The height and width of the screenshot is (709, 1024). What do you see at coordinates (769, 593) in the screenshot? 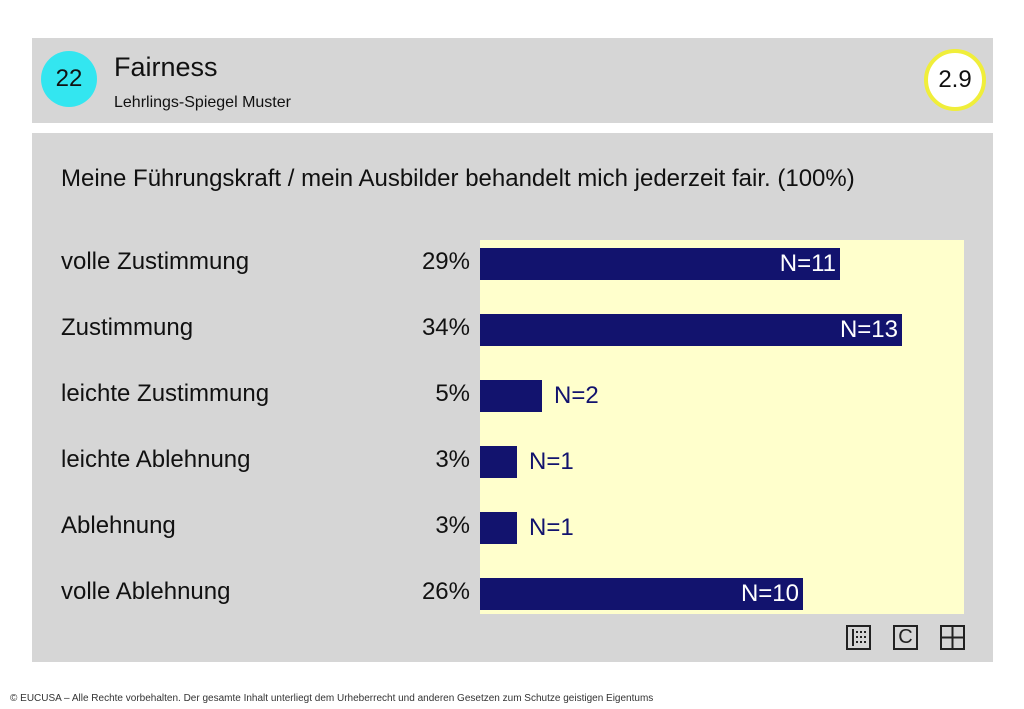
I see `n-label: N=10` at bounding box center [769, 593].